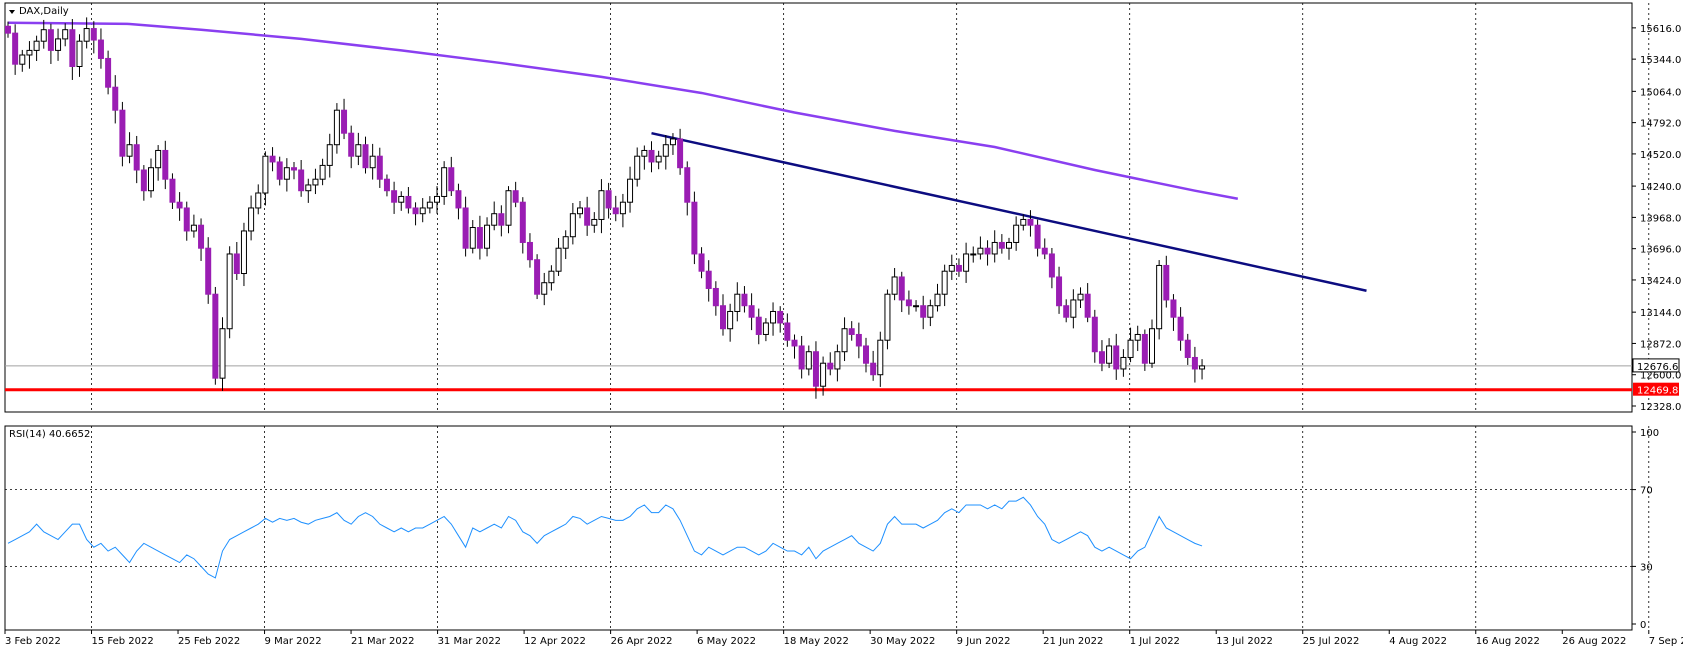 This screenshot has height=654, width=1683. Describe the element at coordinates (209, 641) in the screenshot. I see `x-tick-label: 25 Feb 2022` at that location.